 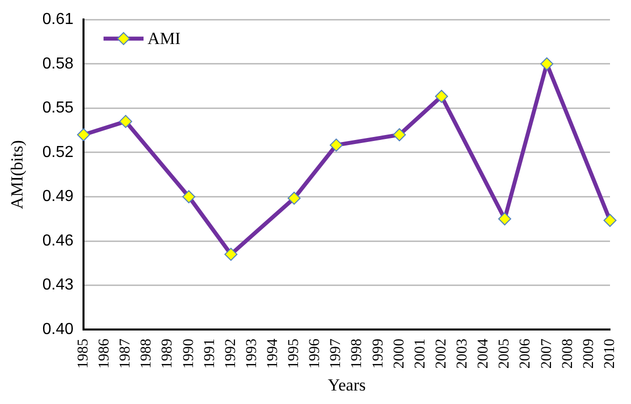 What do you see at coordinates (588, 353) in the screenshot?
I see `x-tick-label: 2009` at bounding box center [588, 353].